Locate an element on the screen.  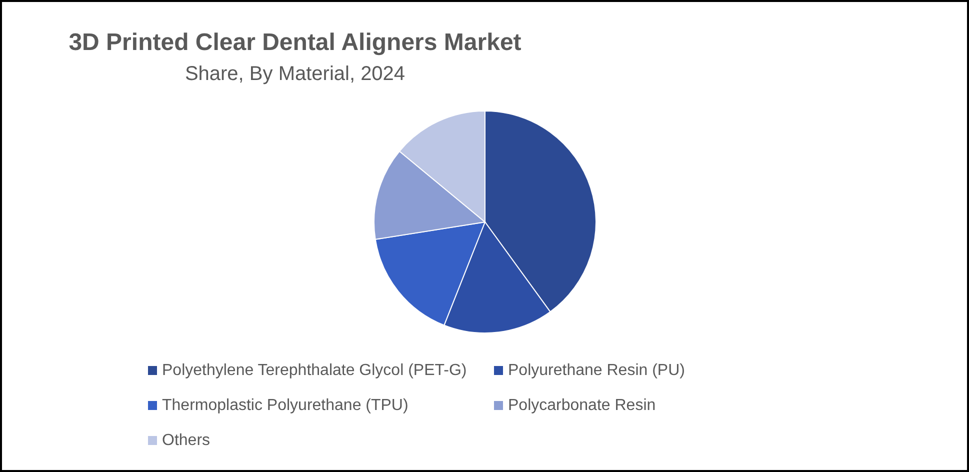
legend-label: Thermoplastic Polyurethane (TPU) is located at coordinates (285, 405).